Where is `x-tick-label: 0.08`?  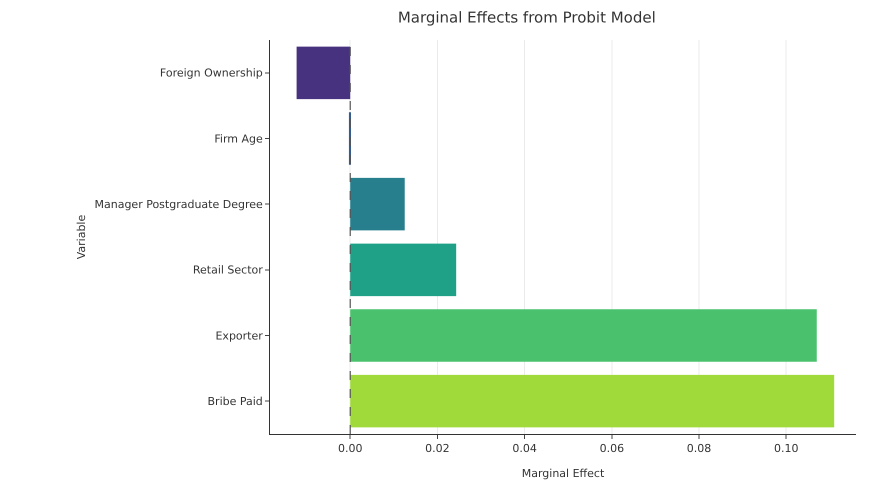 x-tick-label: 0.08 is located at coordinates (699, 449).